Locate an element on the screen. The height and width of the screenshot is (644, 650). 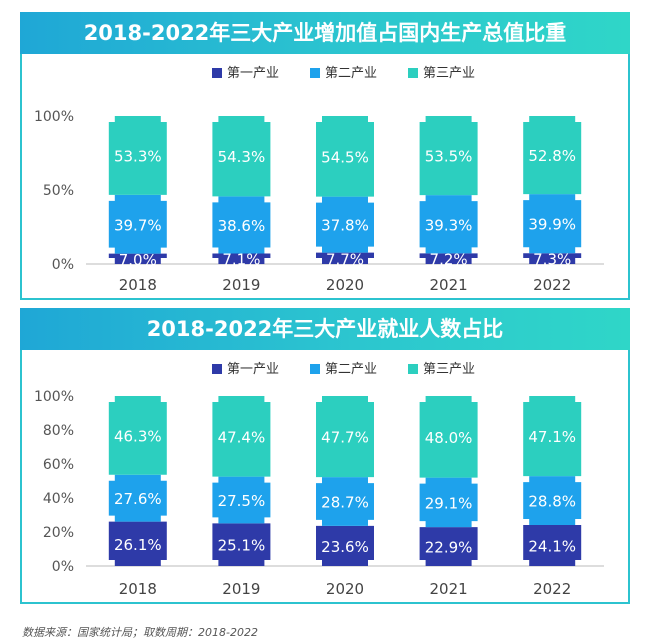
data-label: 26.1% is located at coordinates (138, 545).